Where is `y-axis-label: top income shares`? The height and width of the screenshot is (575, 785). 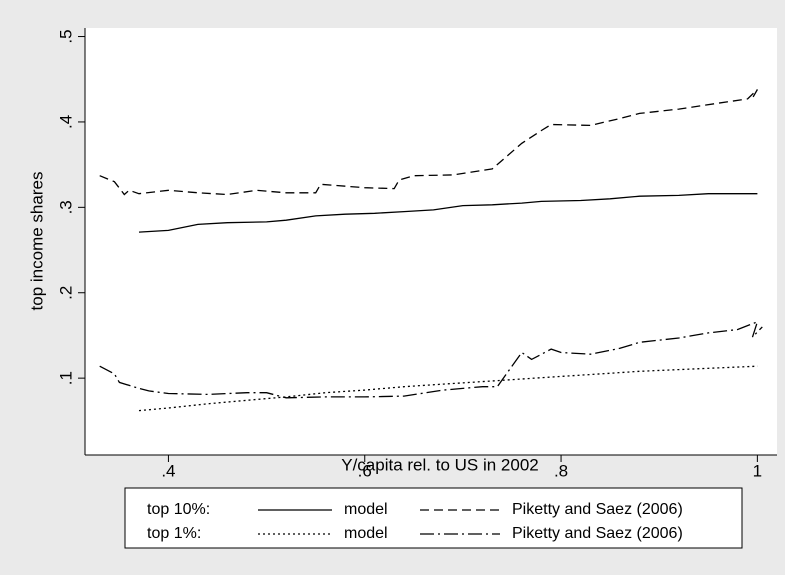 y-axis-label: top income shares is located at coordinates (36, 241).